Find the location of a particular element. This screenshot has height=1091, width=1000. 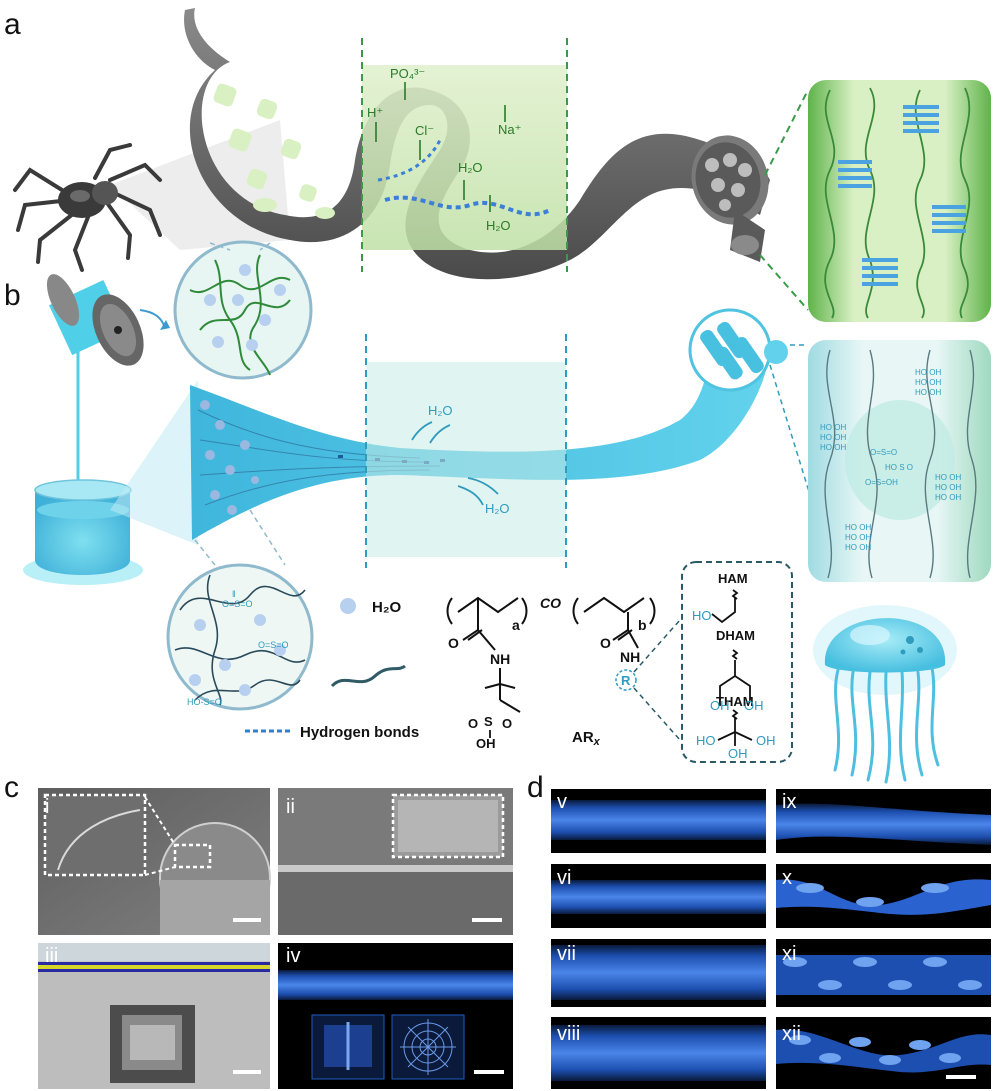

subpanel-label-d-ix: ix is located at coordinates (789, 802).